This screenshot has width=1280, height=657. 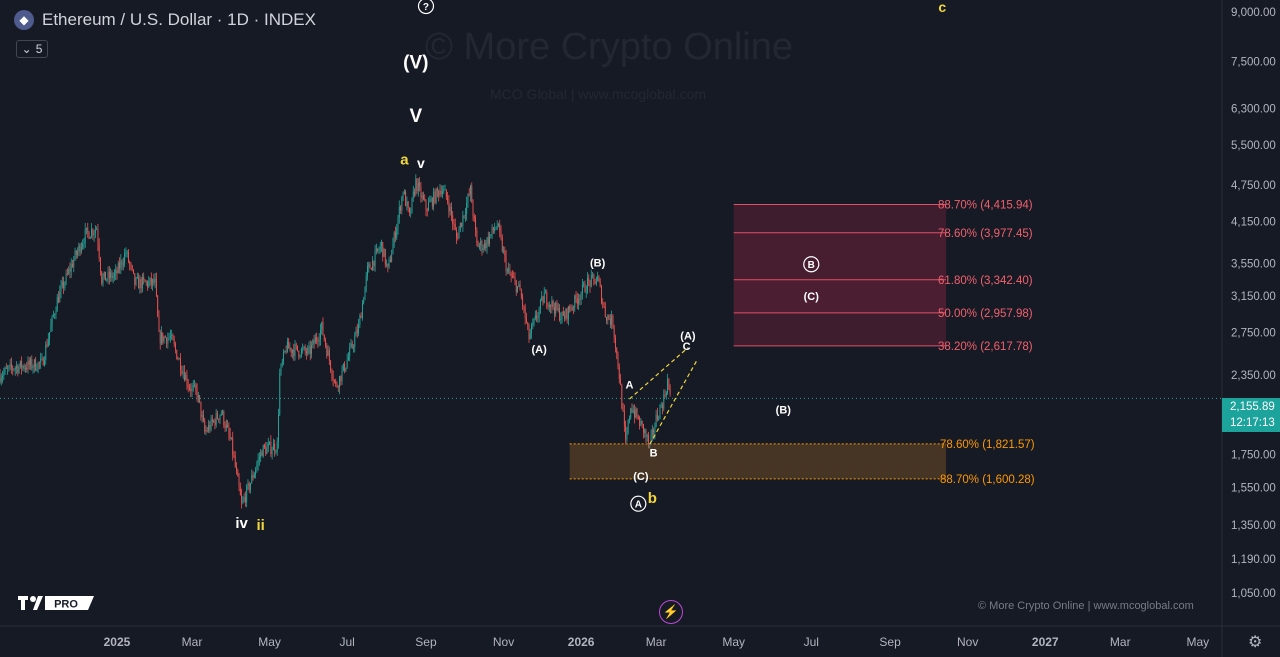 What do you see at coordinates (673, 402) in the screenshot?
I see `wave-trendline` at bounding box center [673, 402].